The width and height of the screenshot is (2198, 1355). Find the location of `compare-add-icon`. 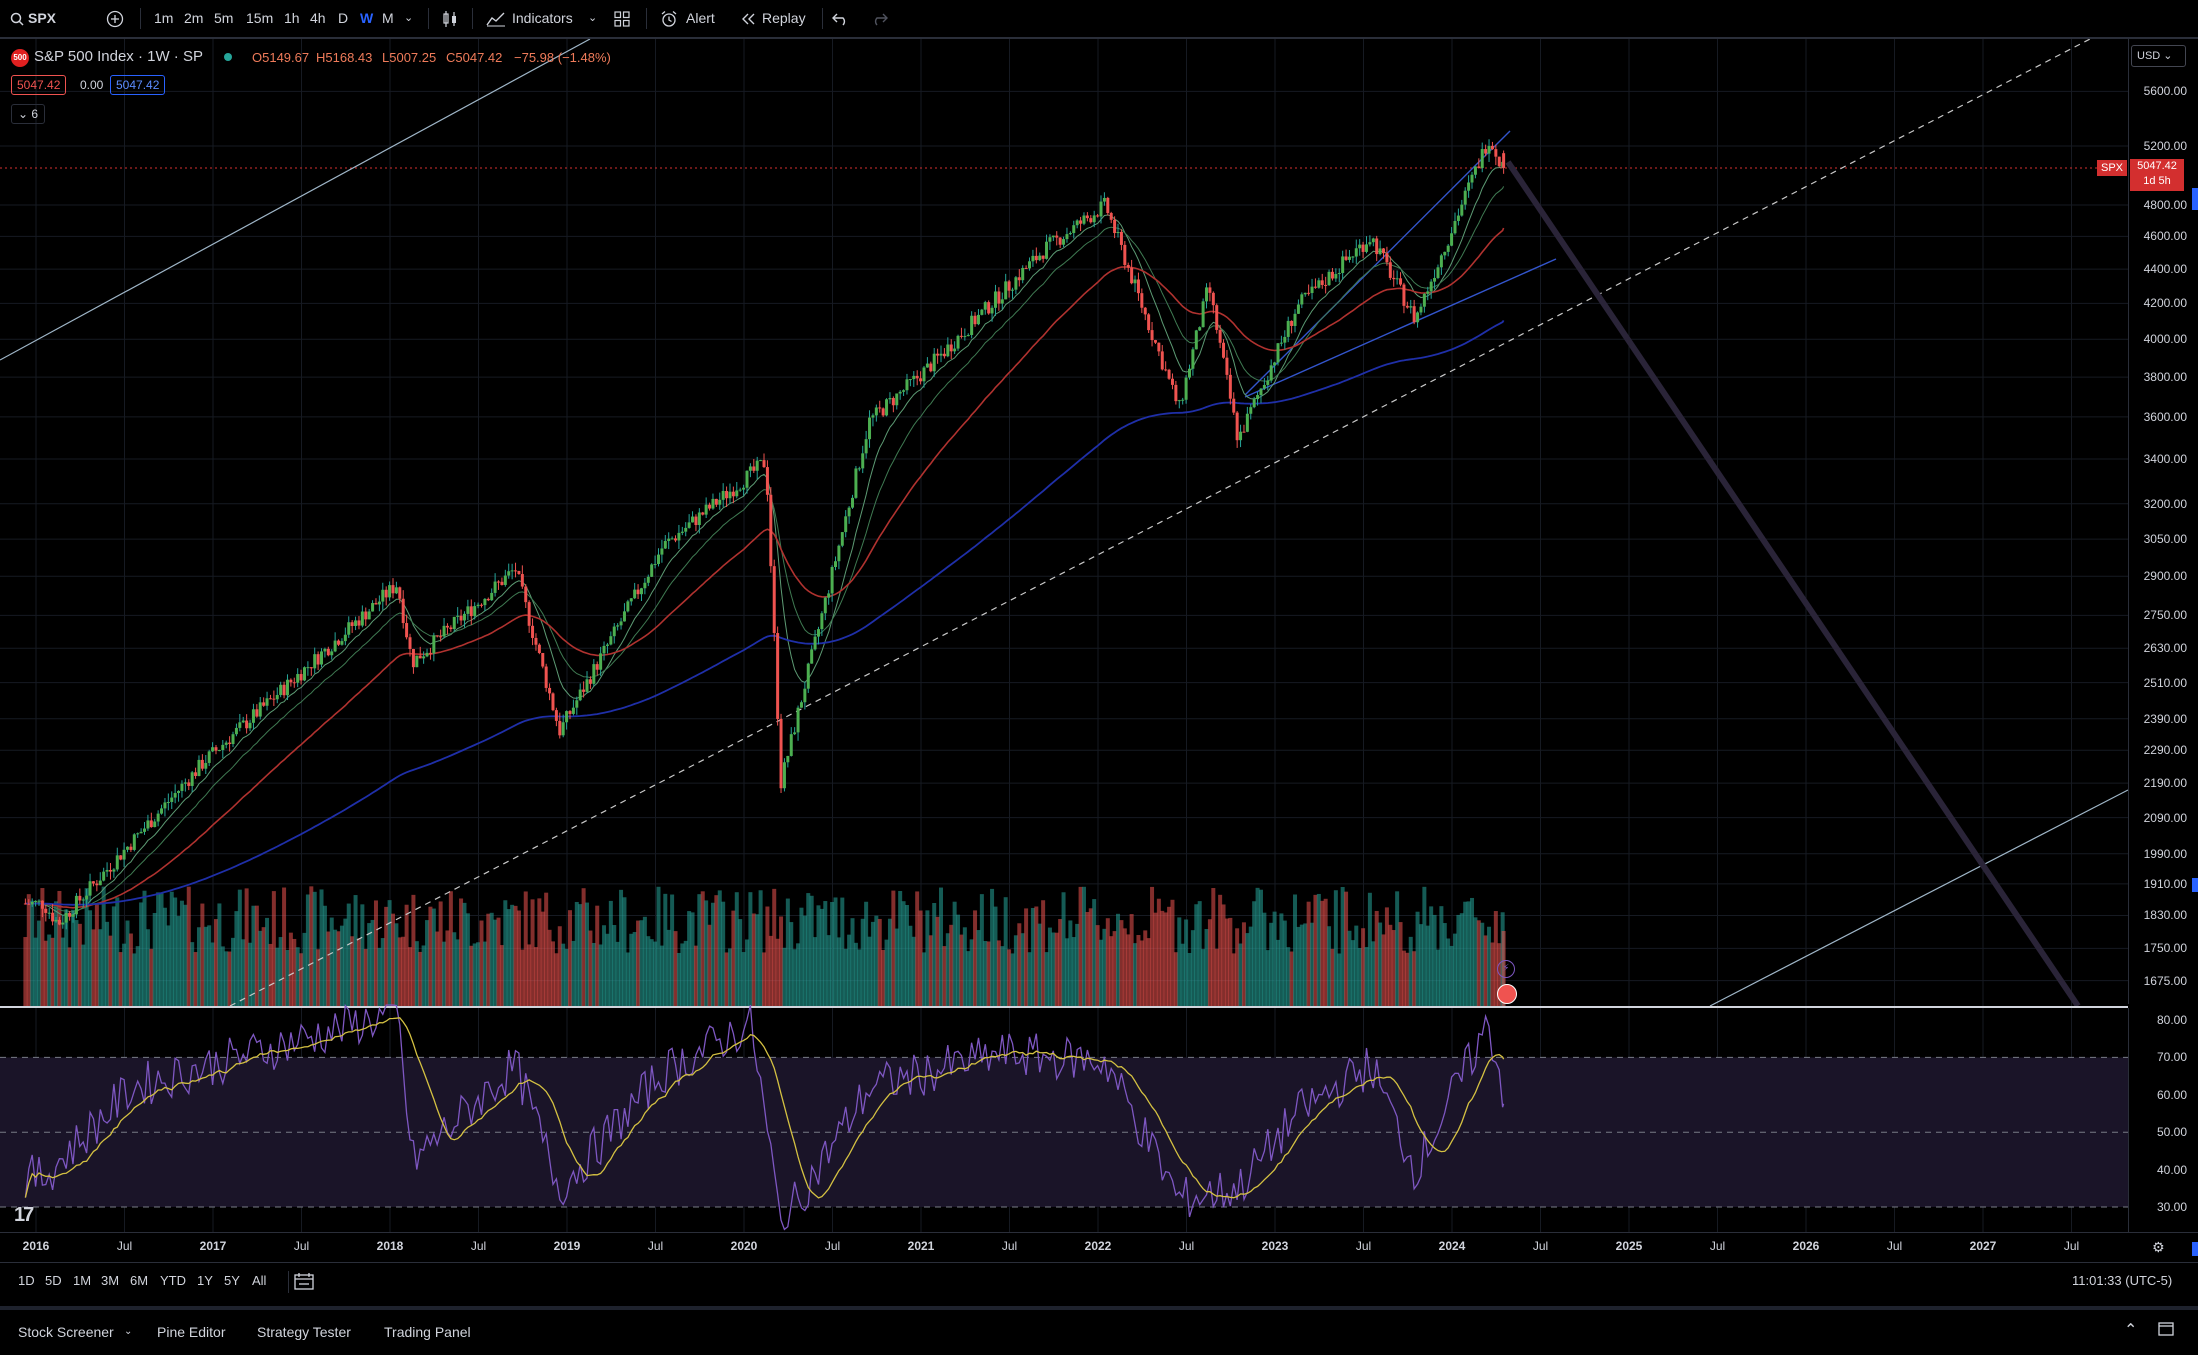

compare-add-icon is located at coordinates (115, 18).